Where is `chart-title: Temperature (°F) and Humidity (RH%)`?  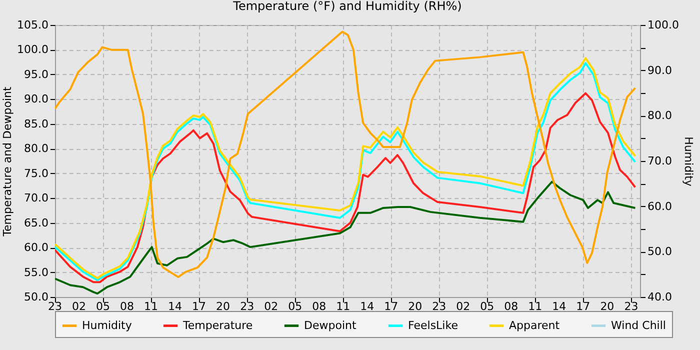
chart-title: Temperature (°F) and Humidity (RH%) is located at coordinates (347, 6).